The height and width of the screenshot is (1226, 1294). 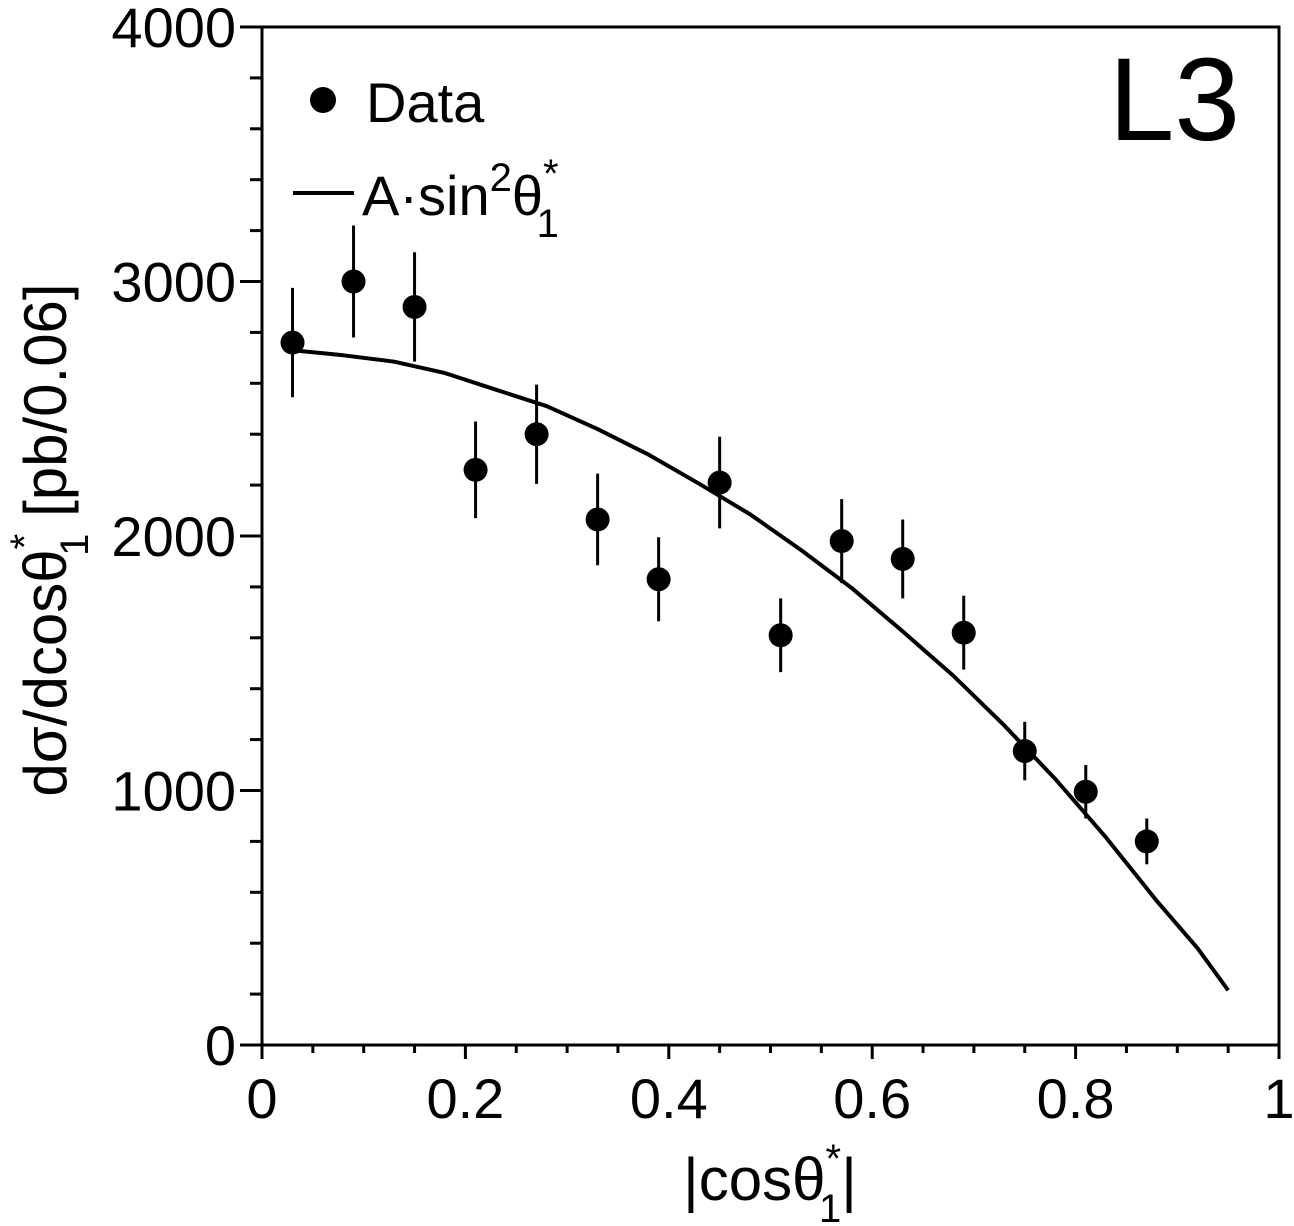 I want to click on experiment-label: L3, so click(x=1174, y=100).